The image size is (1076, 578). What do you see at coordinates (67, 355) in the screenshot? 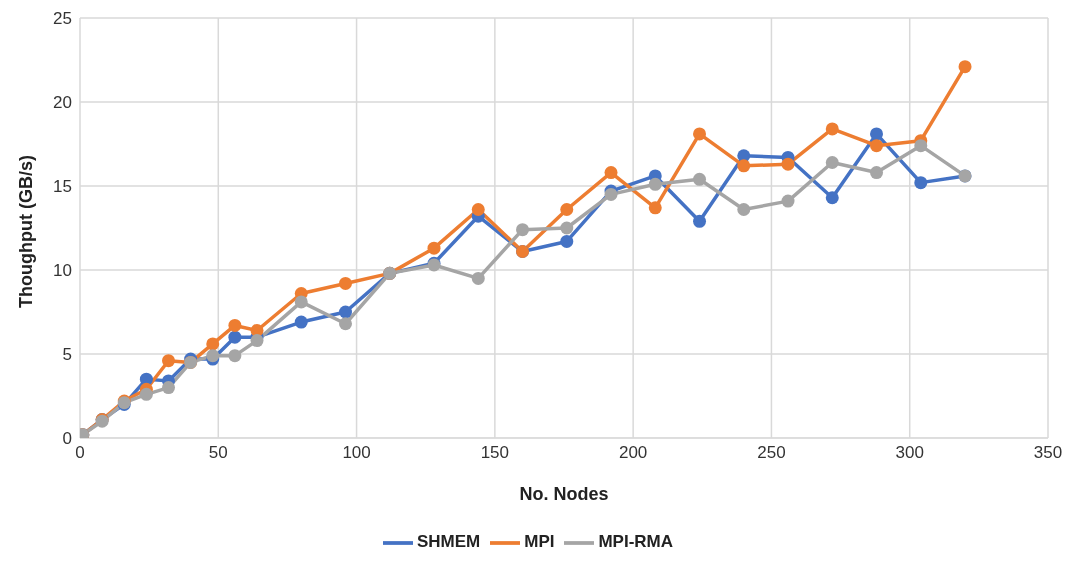
I see `y-tick-label: 5` at bounding box center [67, 355].